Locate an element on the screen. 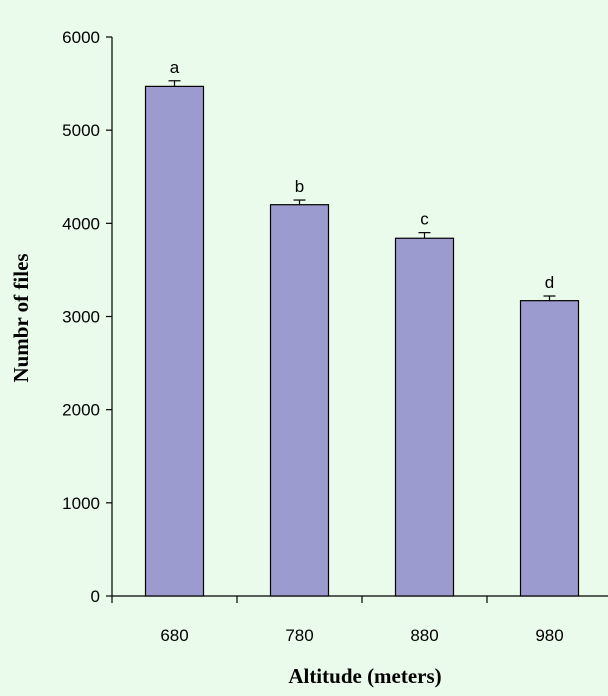 The width and height of the screenshot is (608, 696). x-tick-label: 980 is located at coordinates (549, 635).